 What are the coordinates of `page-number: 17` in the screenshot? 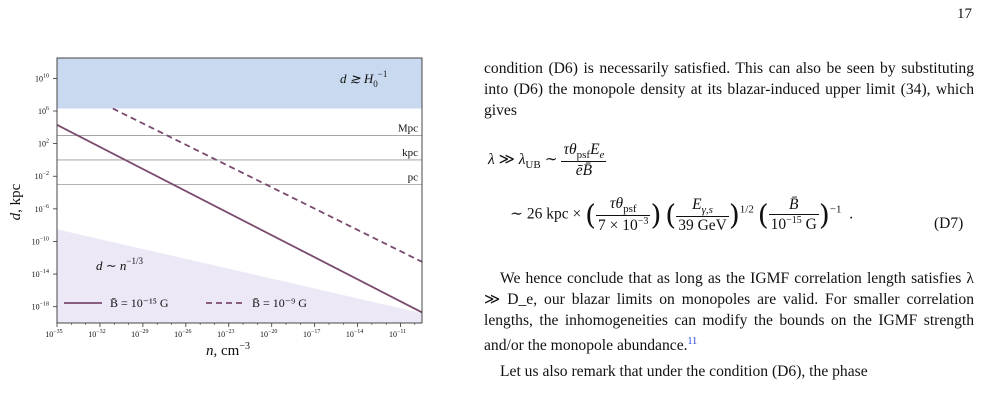 It's located at (964, 14).